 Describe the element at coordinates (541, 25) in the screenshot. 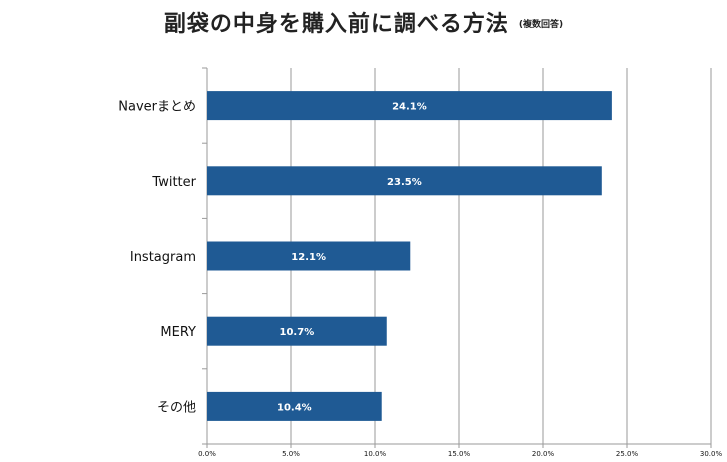

I see `chart-subtitle: (複数回答)` at that location.